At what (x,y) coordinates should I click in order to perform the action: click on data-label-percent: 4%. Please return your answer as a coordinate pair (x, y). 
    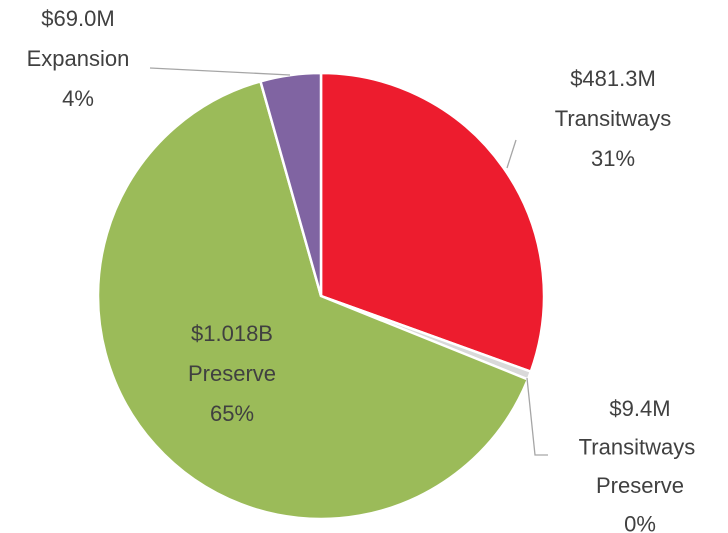
    Looking at the image, I should click on (78, 98).